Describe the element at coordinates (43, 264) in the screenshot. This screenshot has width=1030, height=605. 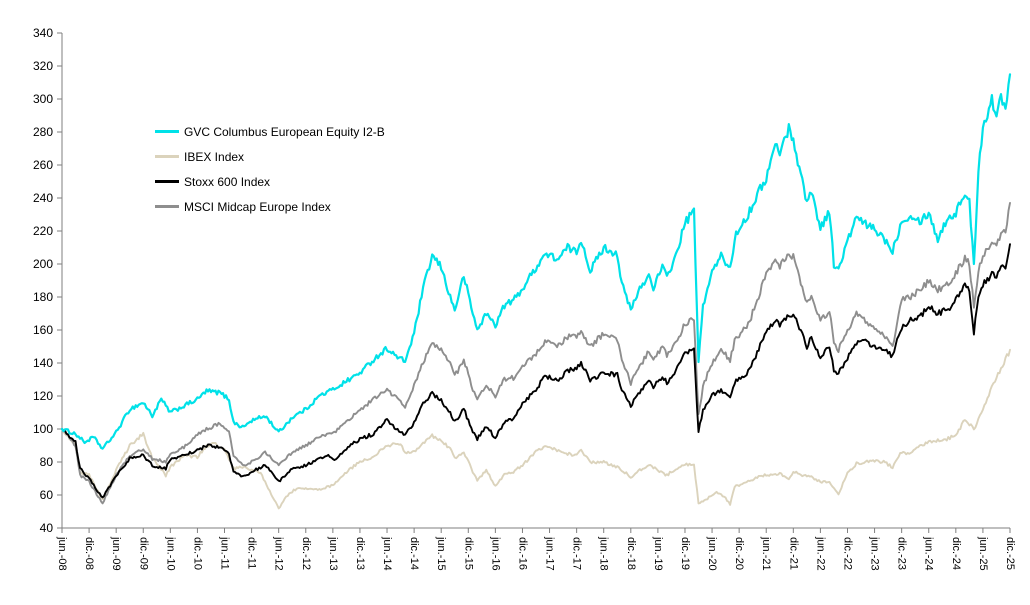
I see `y-axis-tick-label: 200` at that location.